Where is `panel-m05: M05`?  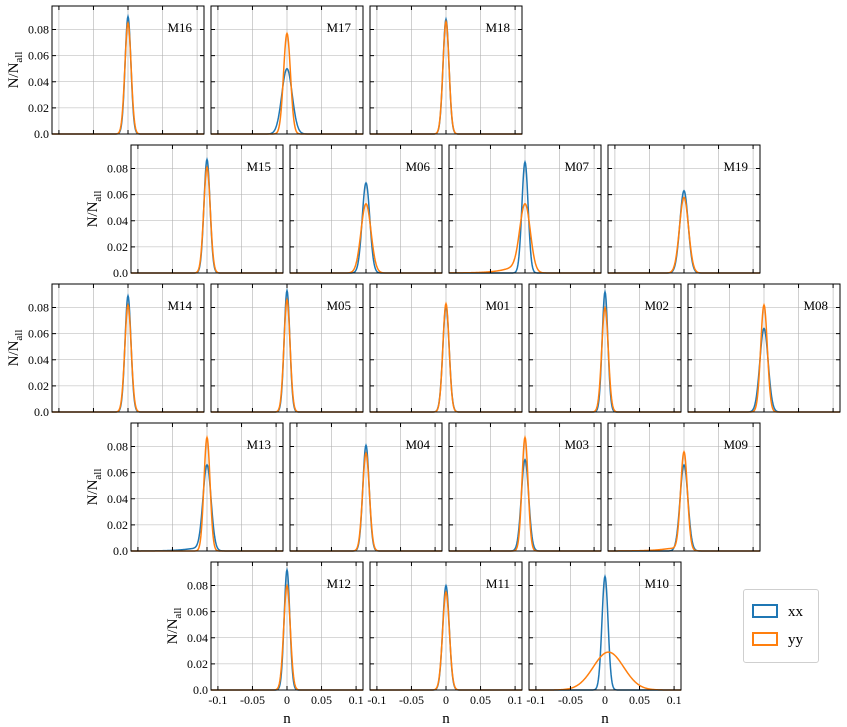
panel-m05: M05 is located at coordinates (287, 348).